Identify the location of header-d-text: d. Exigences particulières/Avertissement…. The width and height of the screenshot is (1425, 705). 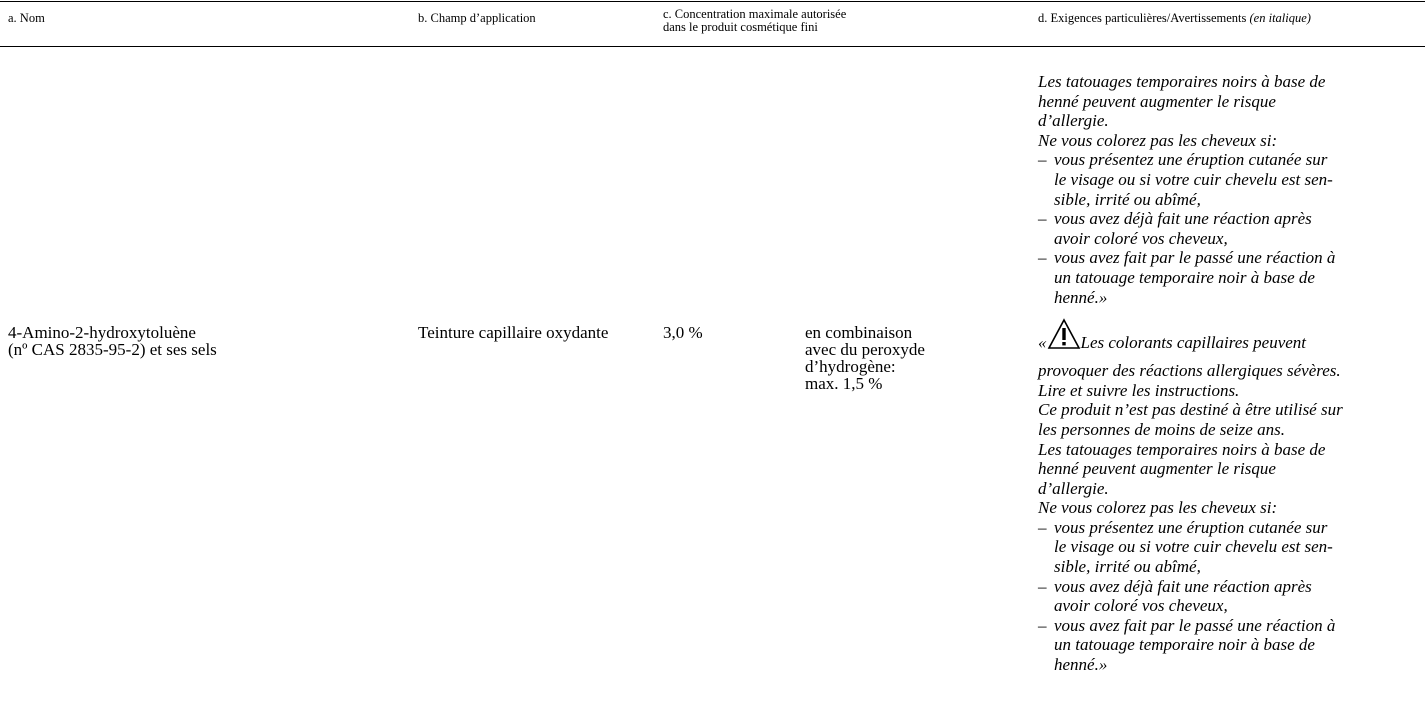
(1142, 18).